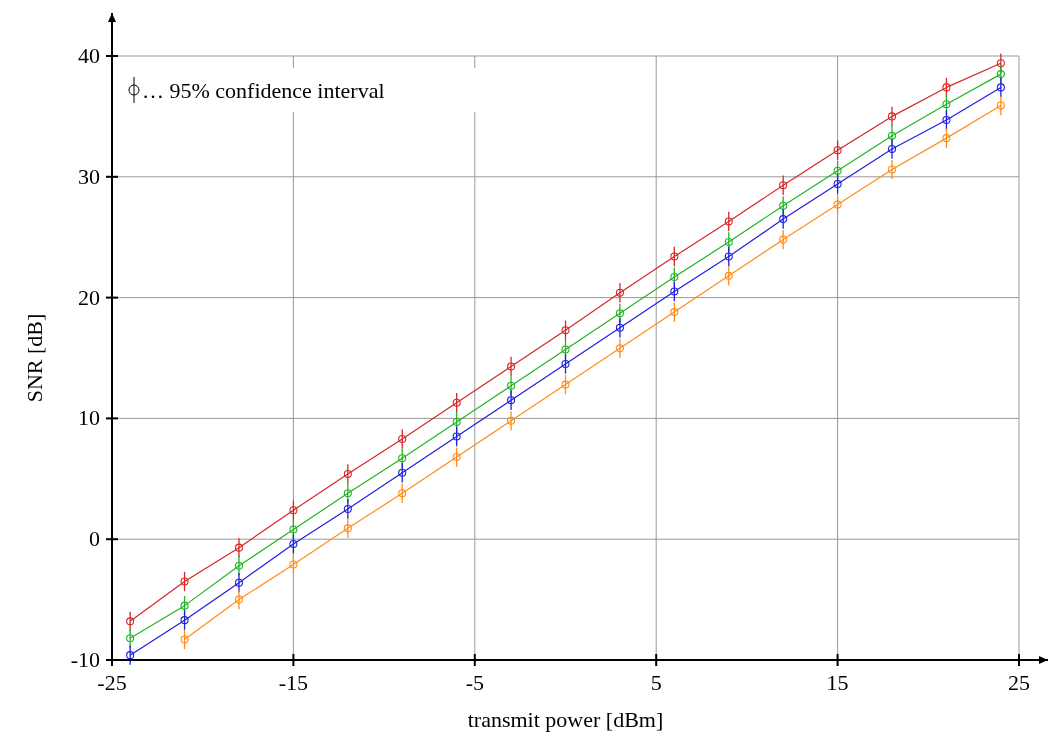  What do you see at coordinates (656, 682) in the screenshot?
I see `x-tick-label: 5` at bounding box center [656, 682].